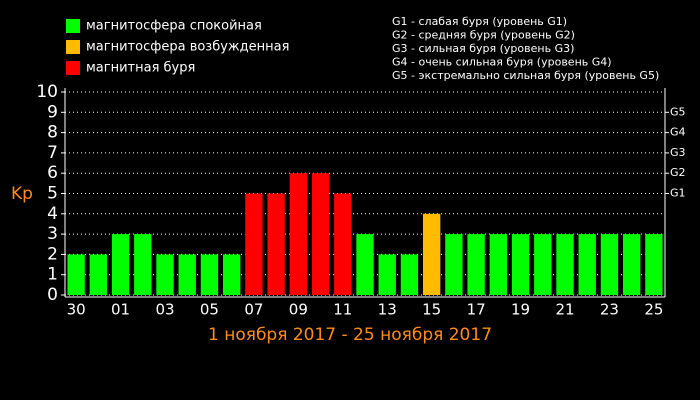 This screenshot has width=700, height=400. I want to click on x-tick-label: 19, so click(520, 310).